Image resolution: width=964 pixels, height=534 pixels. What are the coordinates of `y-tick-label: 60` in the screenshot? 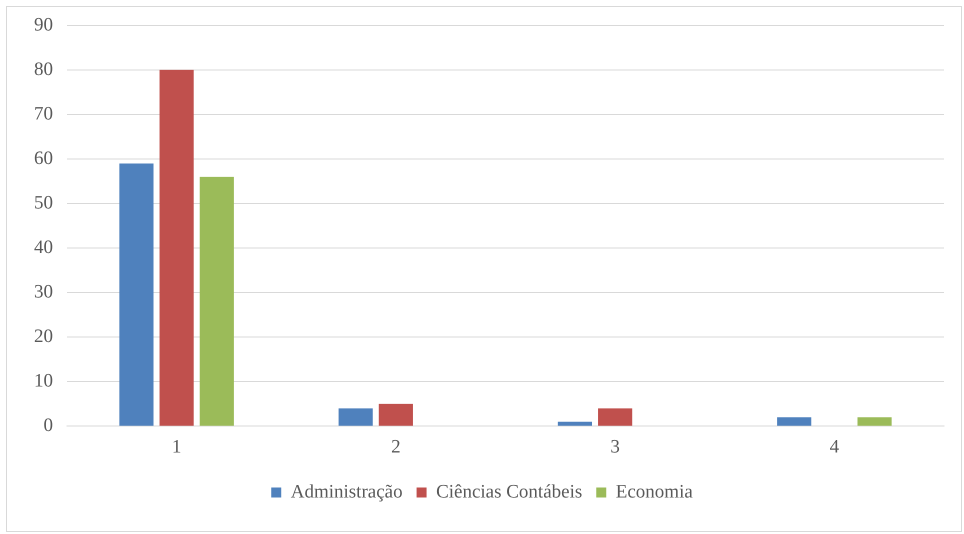 It's located at (43, 158).